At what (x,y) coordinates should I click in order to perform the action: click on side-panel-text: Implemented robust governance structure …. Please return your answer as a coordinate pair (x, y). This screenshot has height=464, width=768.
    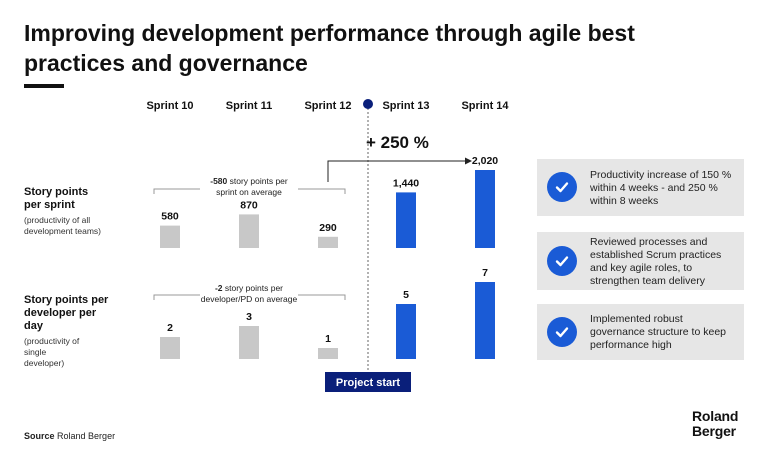
    Looking at the image, I should click on (658, 332).